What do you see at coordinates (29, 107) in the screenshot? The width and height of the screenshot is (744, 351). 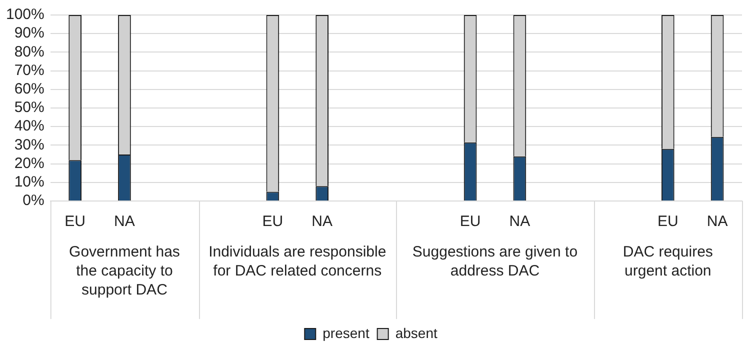 I see `y-tick-label: 50%` at bounding box center [29, 107].